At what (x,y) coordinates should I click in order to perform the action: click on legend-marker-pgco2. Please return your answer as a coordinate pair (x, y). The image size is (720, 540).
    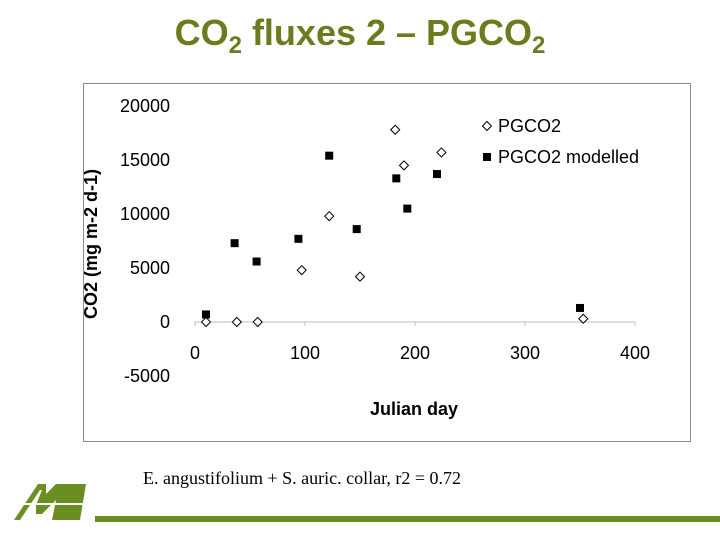
    Looking at the image, I should click on (487, 126).